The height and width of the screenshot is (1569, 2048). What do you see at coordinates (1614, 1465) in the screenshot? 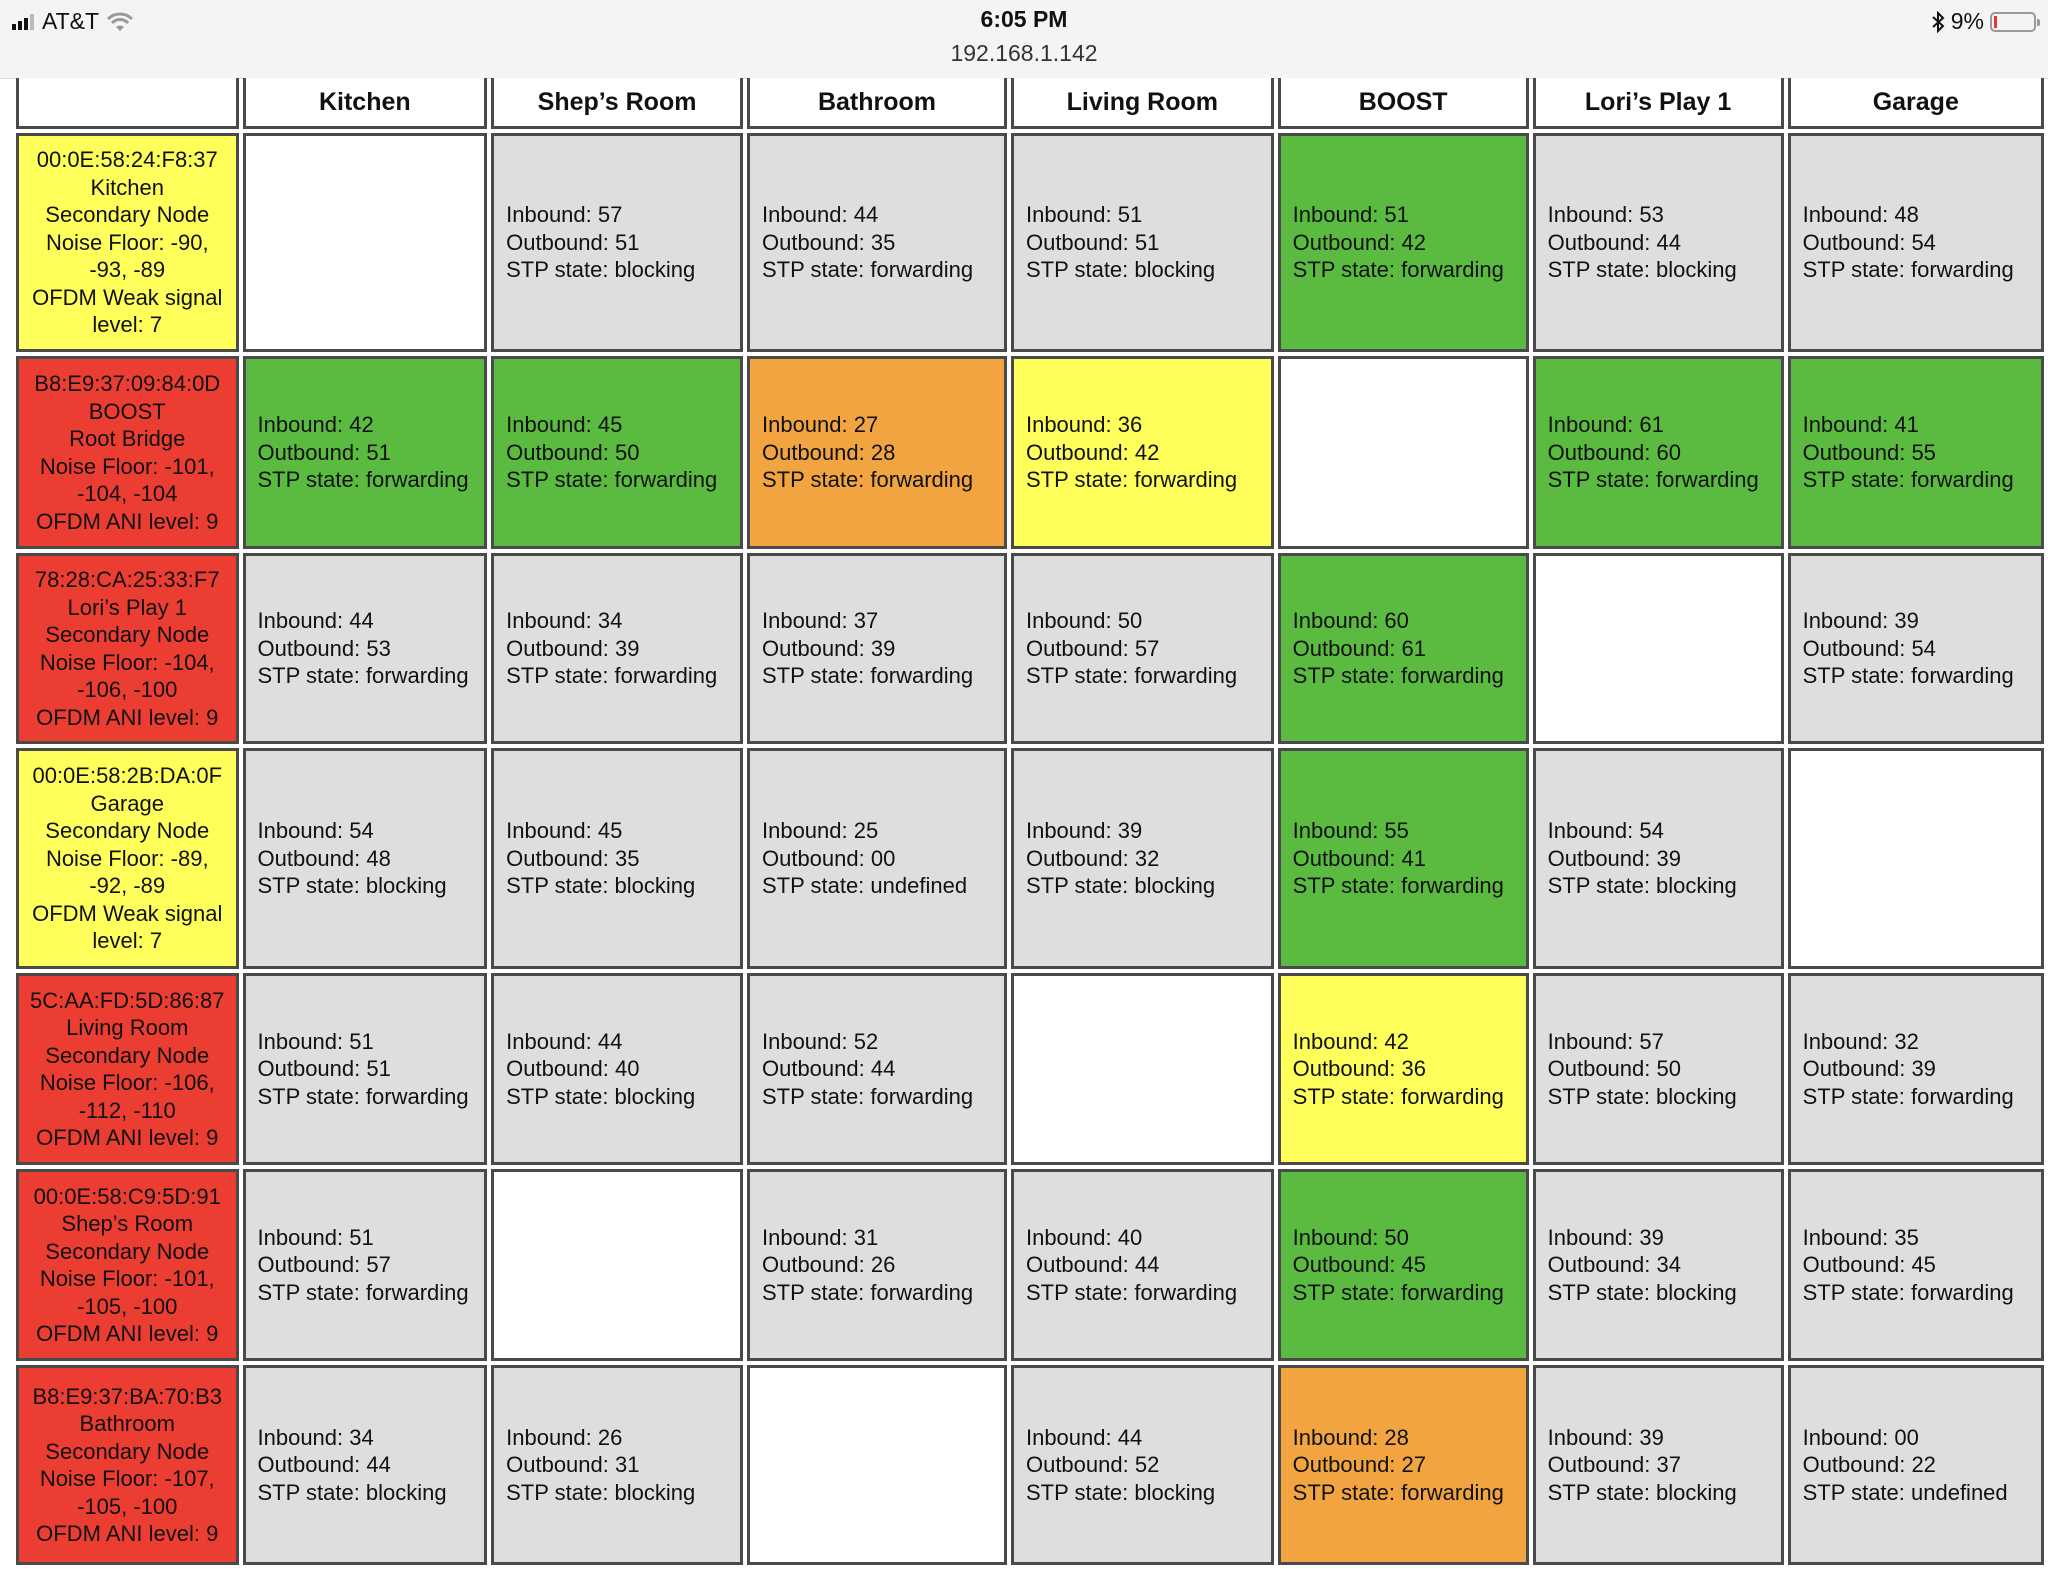
I see `outbound-stat: Outbound: 37` at bounding box center [1614, 1465].